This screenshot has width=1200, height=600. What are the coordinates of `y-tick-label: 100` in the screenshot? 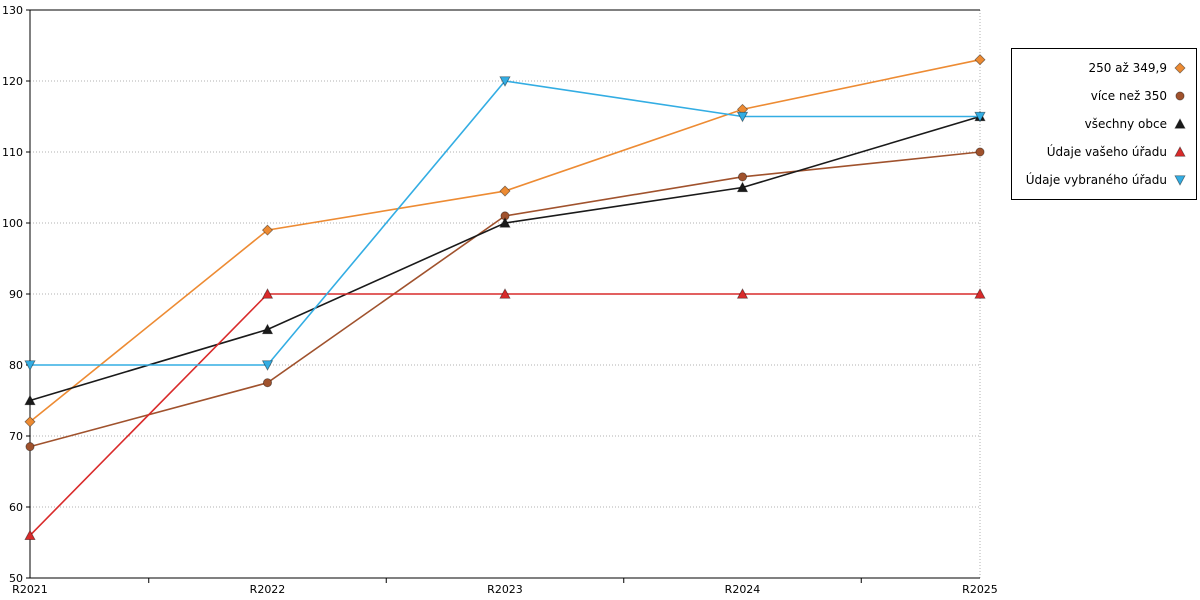 It's located at (12, 223).